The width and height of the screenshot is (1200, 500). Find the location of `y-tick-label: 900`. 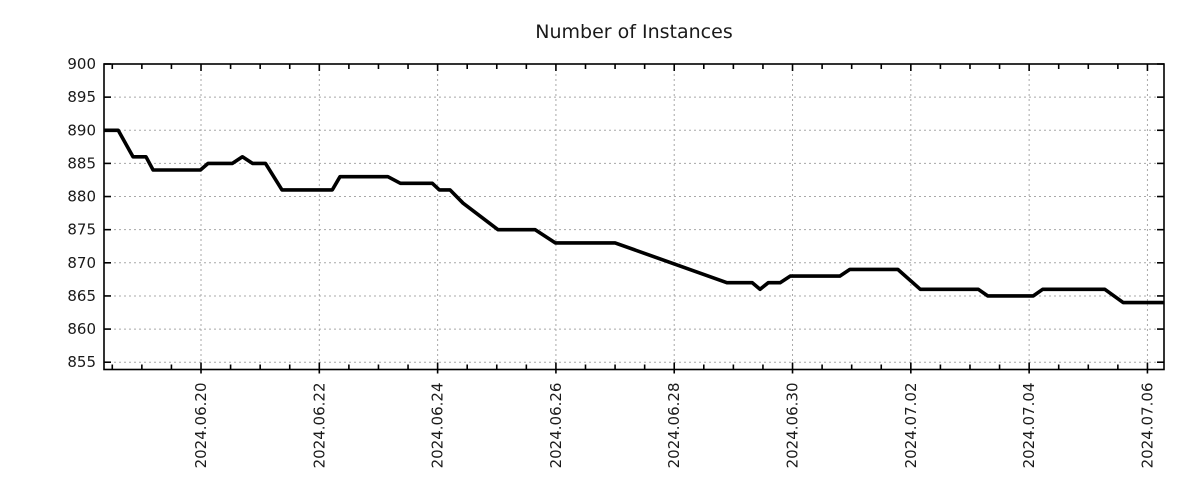

y-tick-label: 900 is located at coordinates (81, 64).